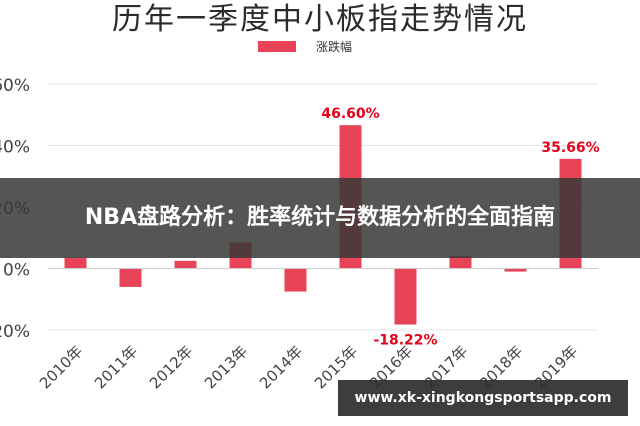 Image resolution: width=640 pixels, height=426 pixels. I want to click on y-tick-label: 40%, so click(15, 148).